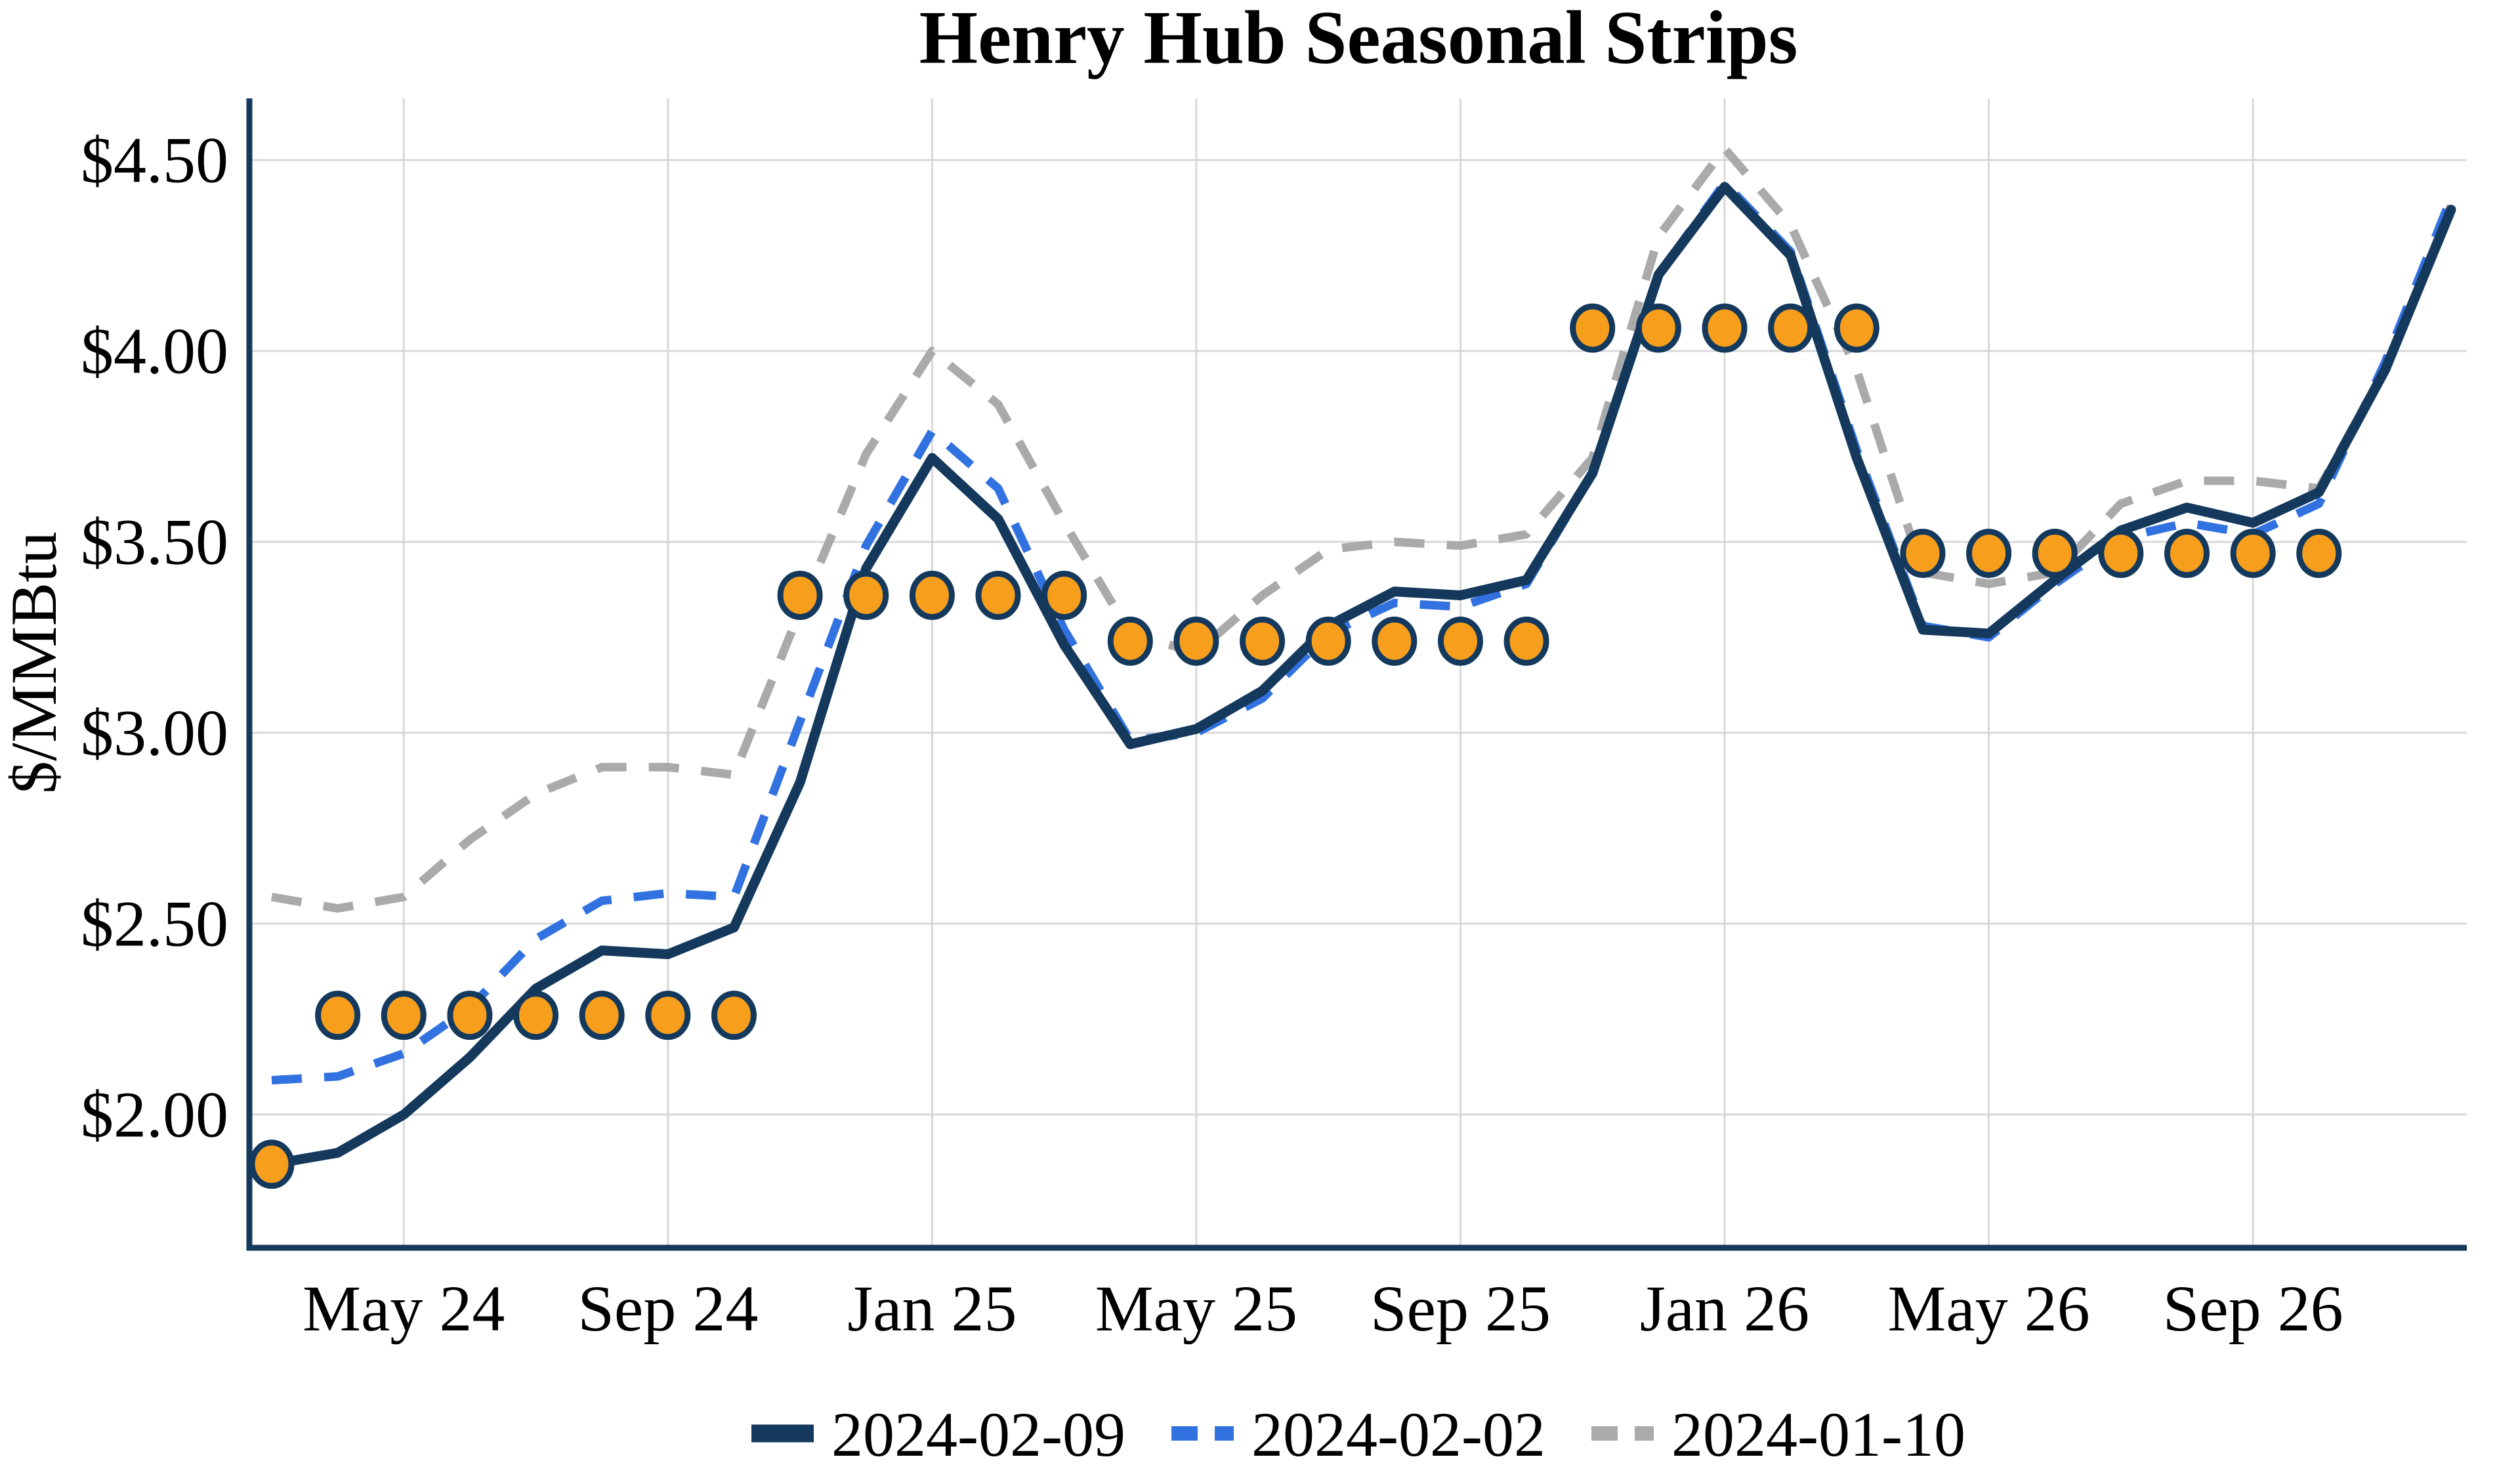 Image resolution: width=2520 pixels, height=1480 pixels. What do you see at coordinates (1724, 1308) in the screenshot?
I see `x-tick-label: Jan 26` at bounding box center [1724, 1308].